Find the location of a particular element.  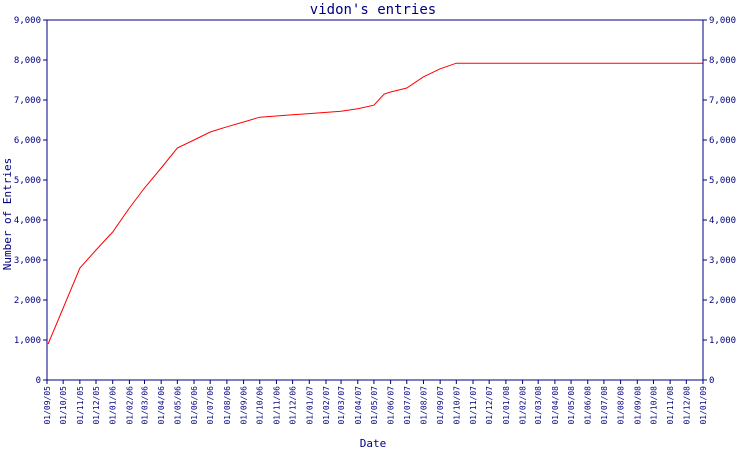

x-tick-label: 01/02/06 is located at coordinates (129, 405).